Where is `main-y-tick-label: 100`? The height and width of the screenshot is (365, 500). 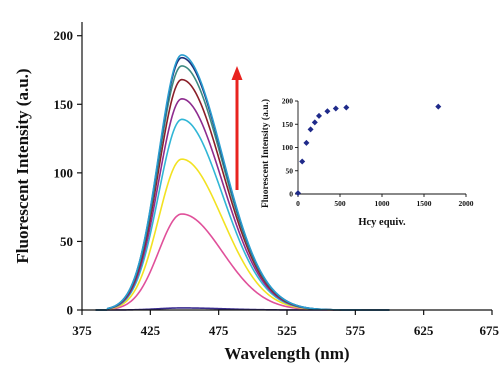 main-y-tick-label: 100 is located at coordinates (64, 172).